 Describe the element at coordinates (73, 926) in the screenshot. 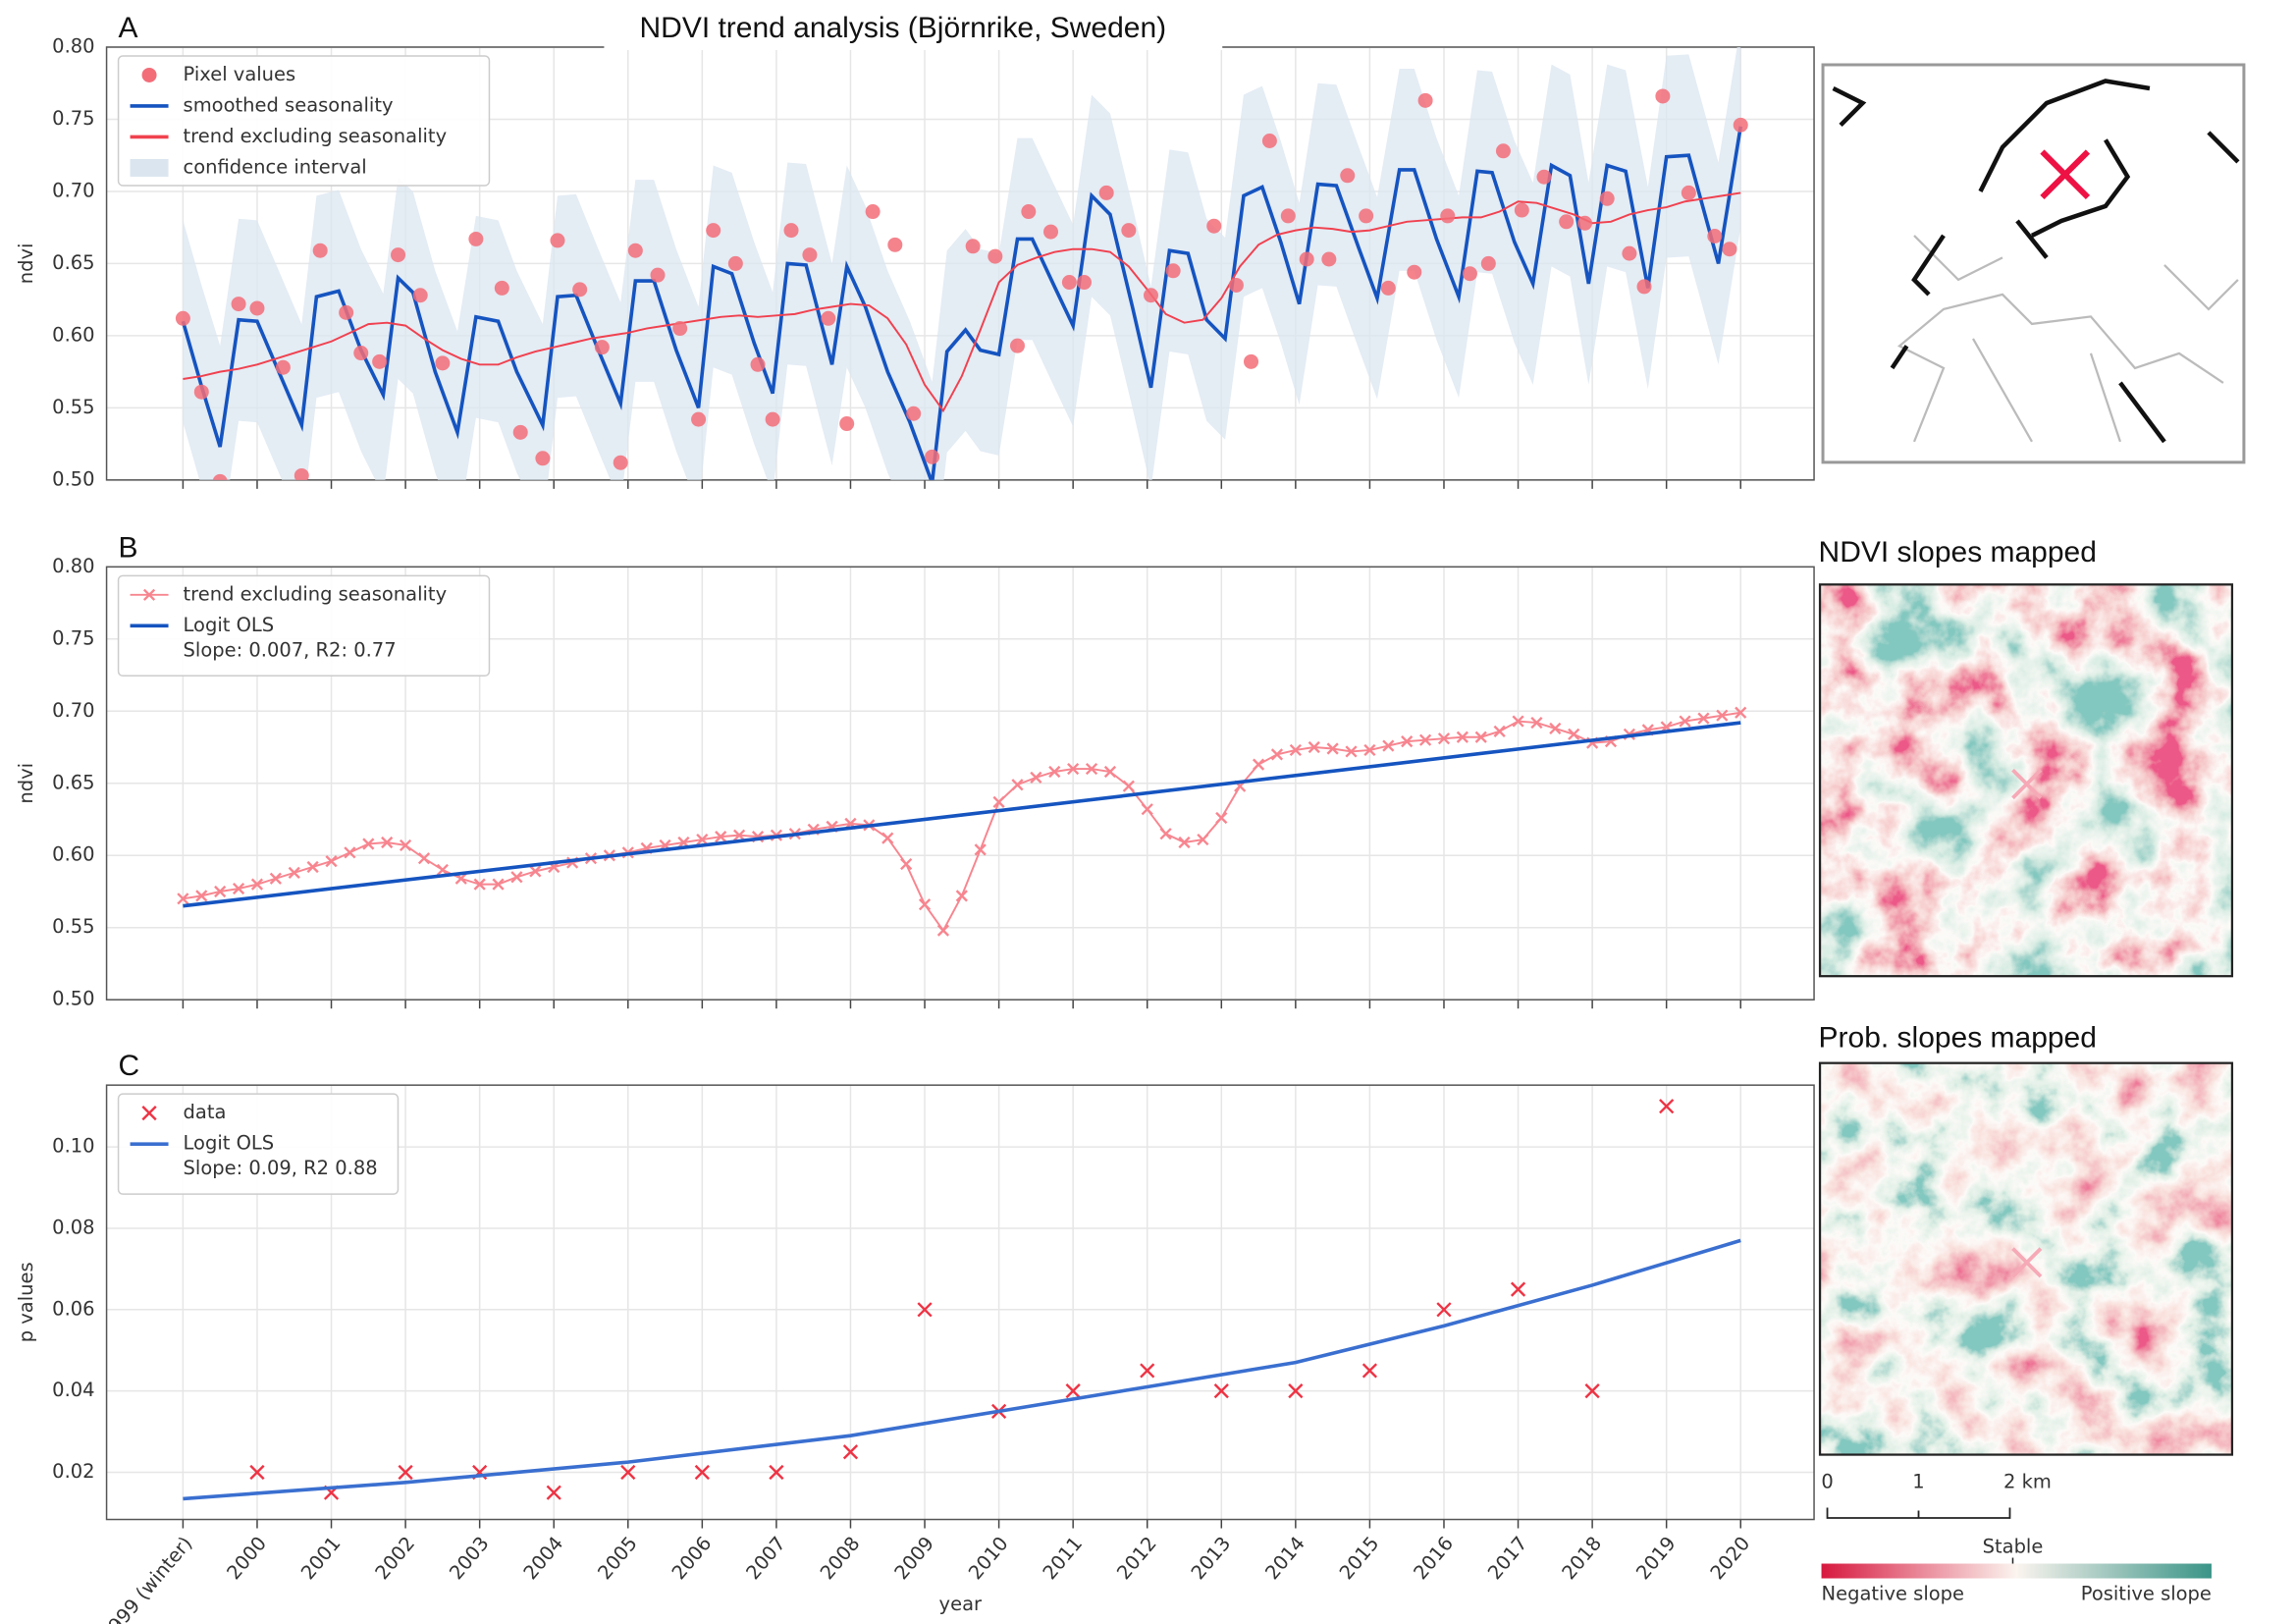

I see `y-tick-label: 0.55` at that location.